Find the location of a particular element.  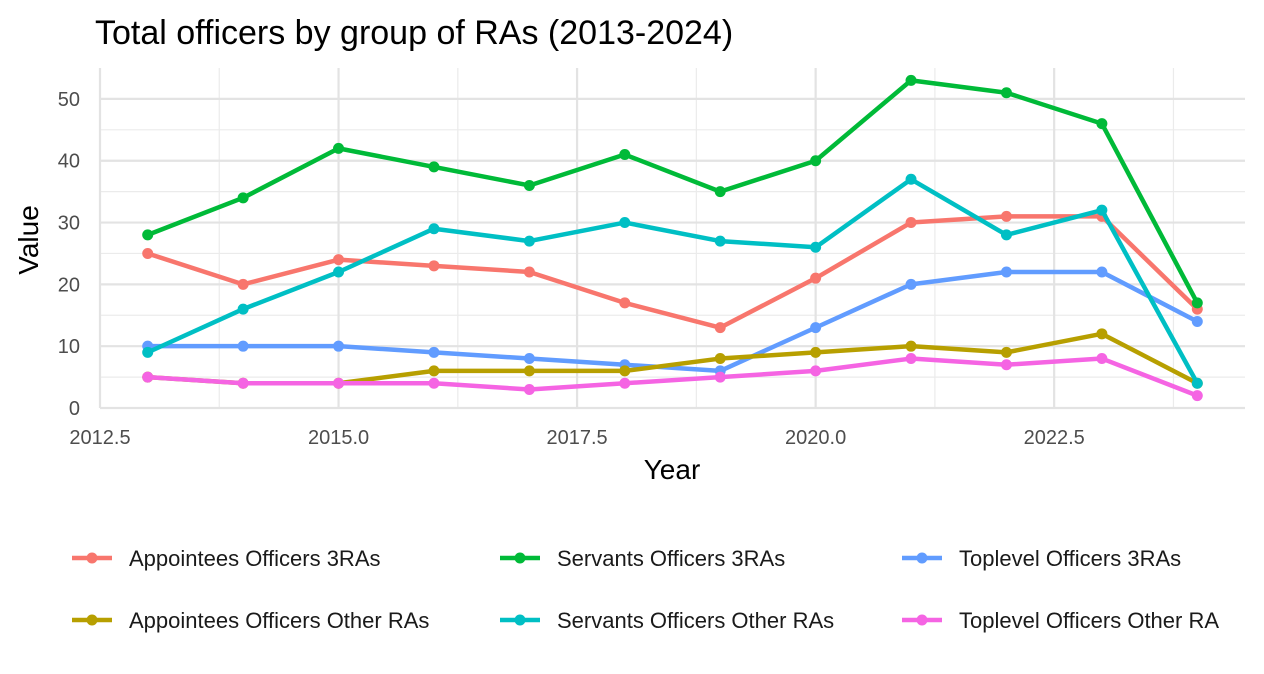

x-axis-title: Year is located at coordinates (672, 469).